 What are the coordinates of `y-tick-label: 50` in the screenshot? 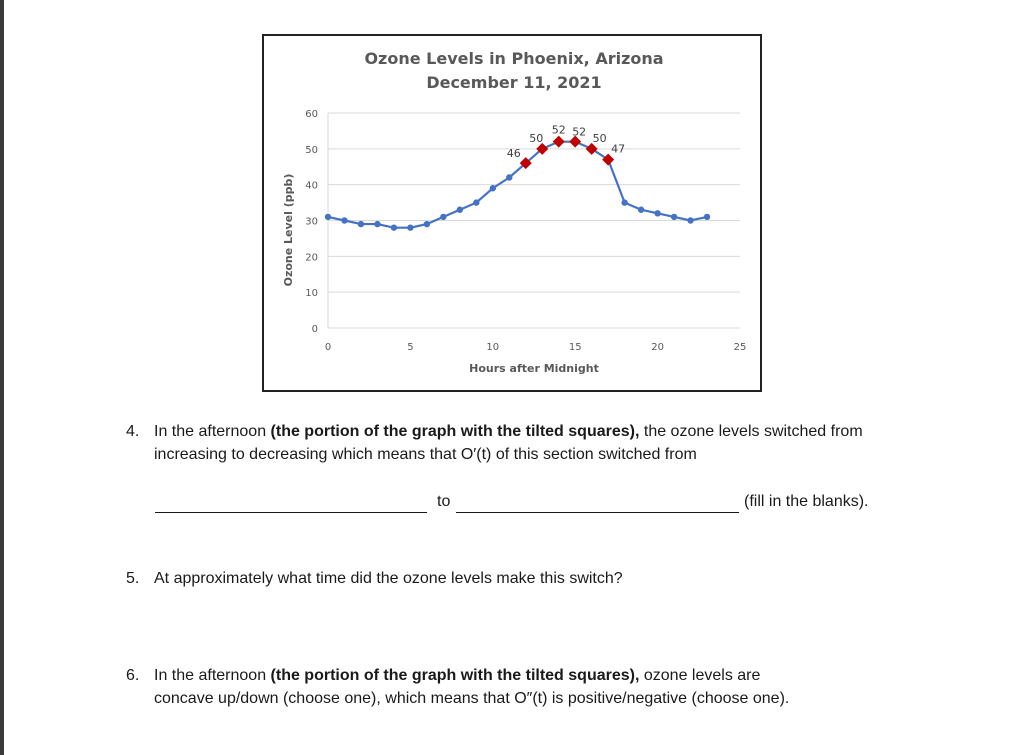 It's located at (311, 150).